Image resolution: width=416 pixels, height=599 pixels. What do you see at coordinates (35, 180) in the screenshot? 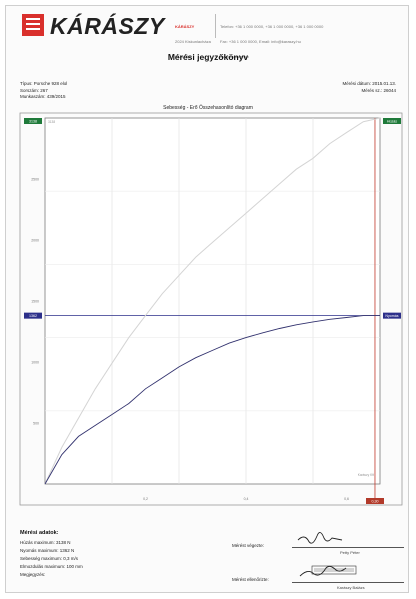
I see `y-tick-label: 2500` at bounding box center [35, 180].